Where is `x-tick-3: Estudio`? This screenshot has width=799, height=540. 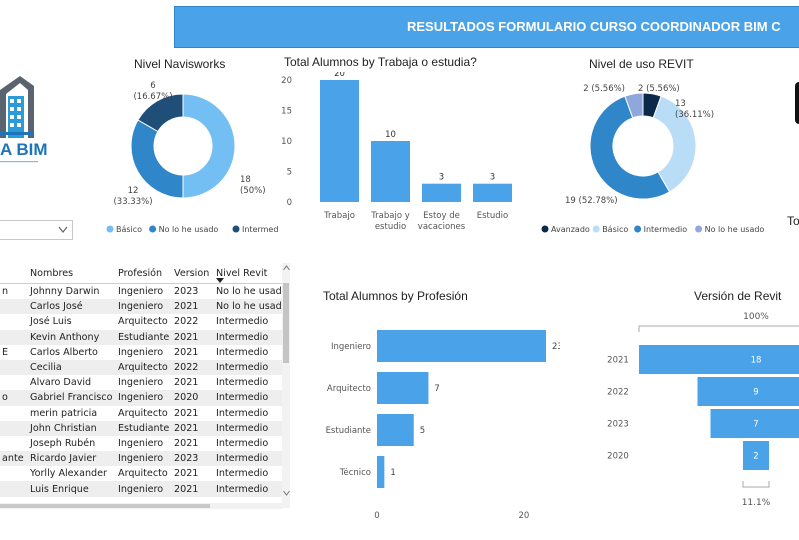 x-tick-3: Estudio is located at coordinates (492, 216).